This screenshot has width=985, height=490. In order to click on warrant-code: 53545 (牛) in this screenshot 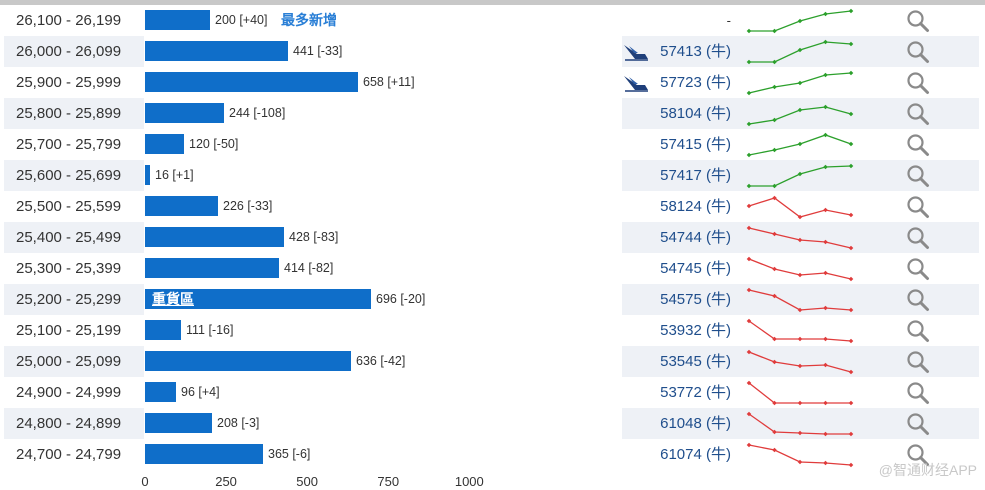, I will do `click(695, 361)`.